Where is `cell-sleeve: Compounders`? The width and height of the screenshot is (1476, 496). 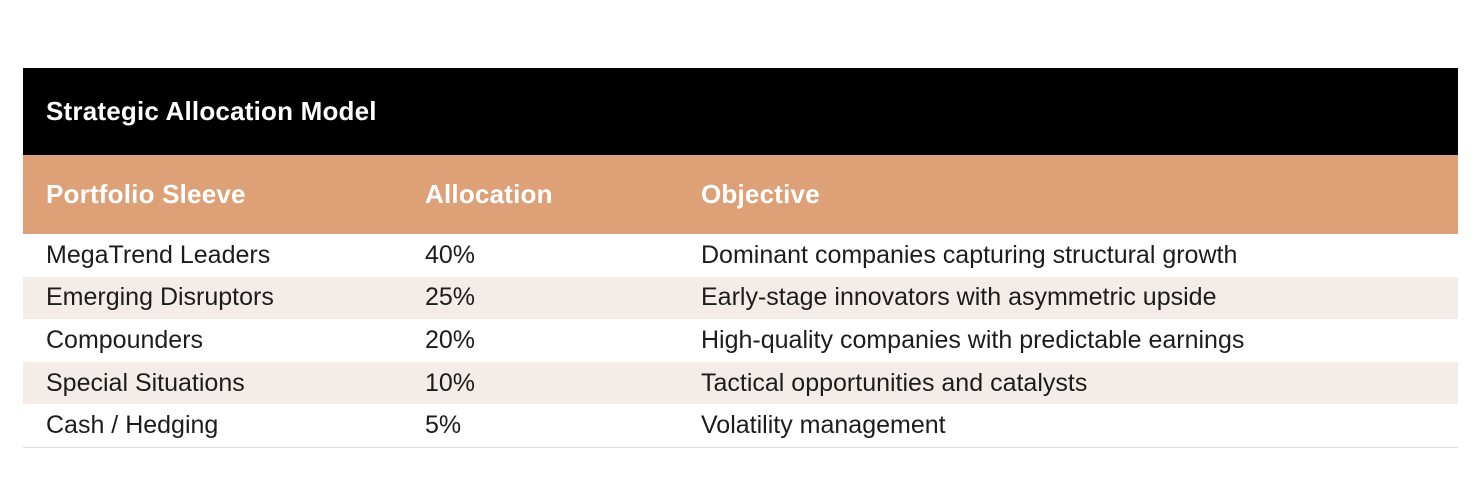 cell-sleeve: Compounders is located at coordinates (125, 339).